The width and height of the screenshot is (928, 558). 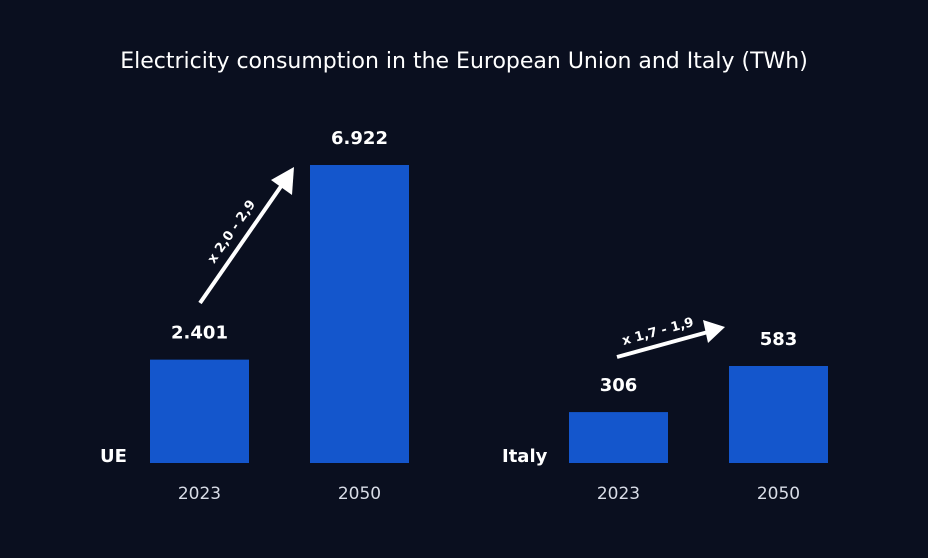 What do you see at coordinates (619, 385) in the screenshot?
I see `value-label: 306` at bounding box center [619, 385].